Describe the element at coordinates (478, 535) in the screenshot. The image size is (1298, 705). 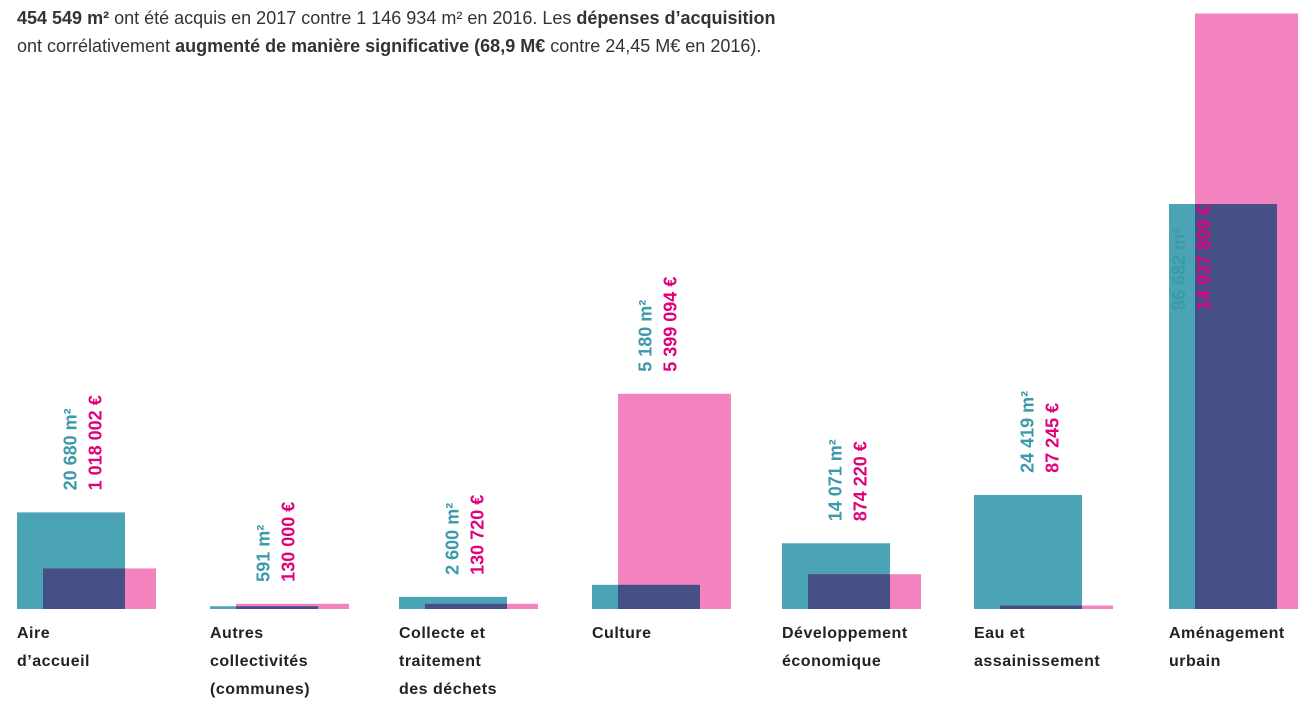
I see `value-label: 130 720 €` at that location.